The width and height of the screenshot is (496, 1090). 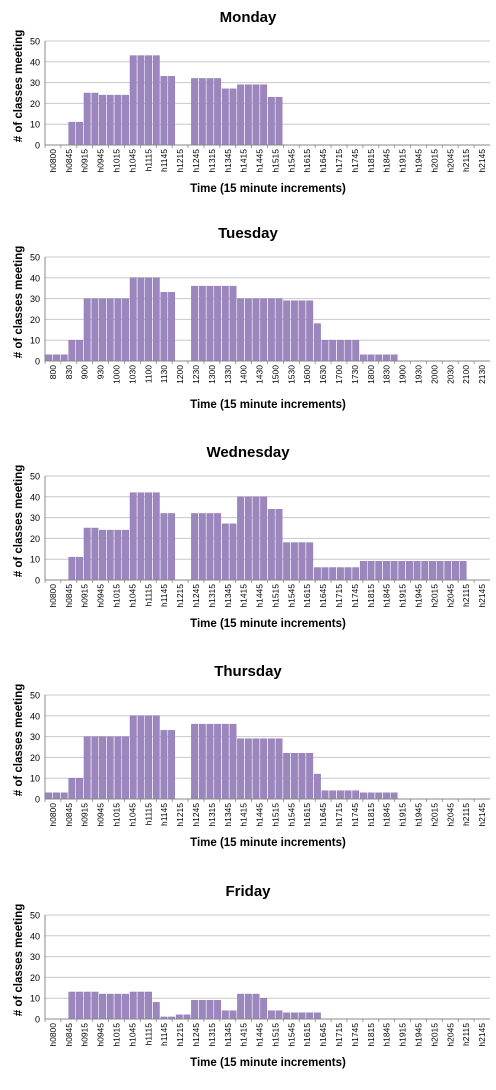 What do you see at coordinates (260, 815) in the screenshot?
I see `x-tick-label: h1445` at bounding box center [260, 815].